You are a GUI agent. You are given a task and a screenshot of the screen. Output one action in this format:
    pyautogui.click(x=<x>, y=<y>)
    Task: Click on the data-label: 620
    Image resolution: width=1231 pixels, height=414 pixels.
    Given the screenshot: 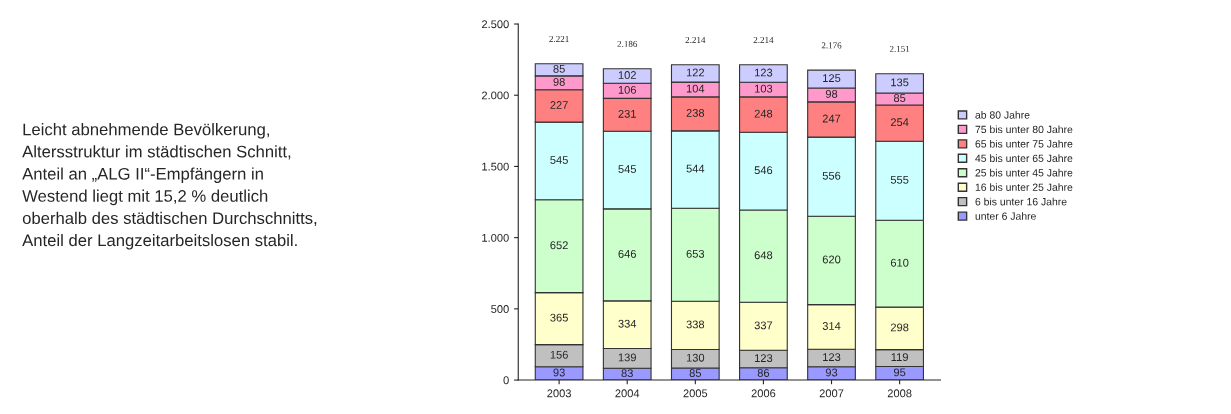 What is the action you would take?
    pyautogui.click(x=831, y=259)
    